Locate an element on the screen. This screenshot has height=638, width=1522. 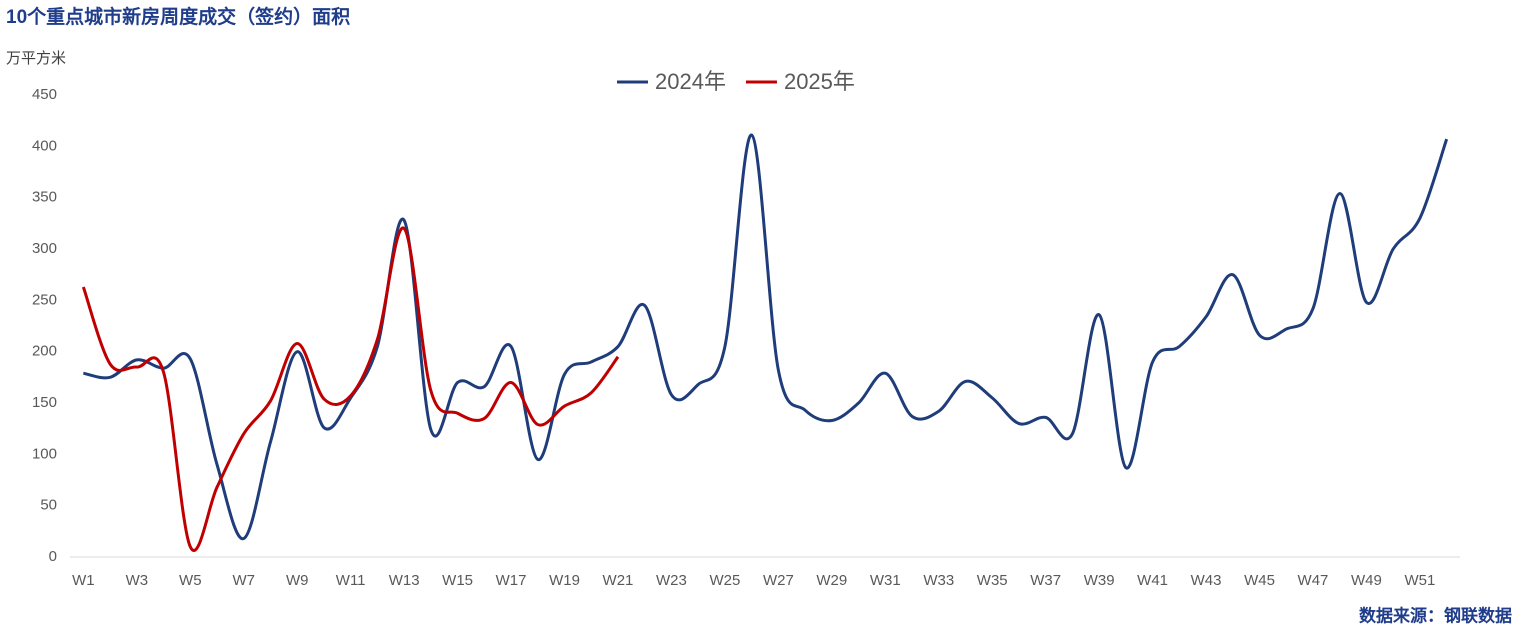
x-tick-label: W11 is located at coordinates (351, 580).